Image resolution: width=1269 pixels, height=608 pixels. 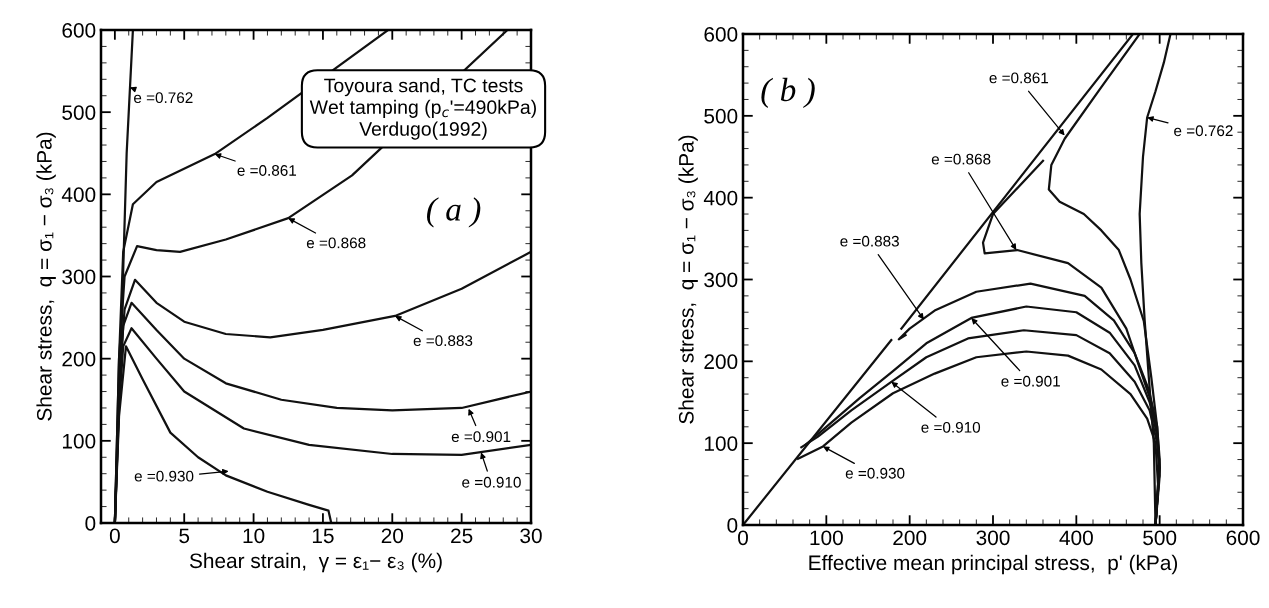 I want to click on annotation: ( a ), so click(x=454, y=212).